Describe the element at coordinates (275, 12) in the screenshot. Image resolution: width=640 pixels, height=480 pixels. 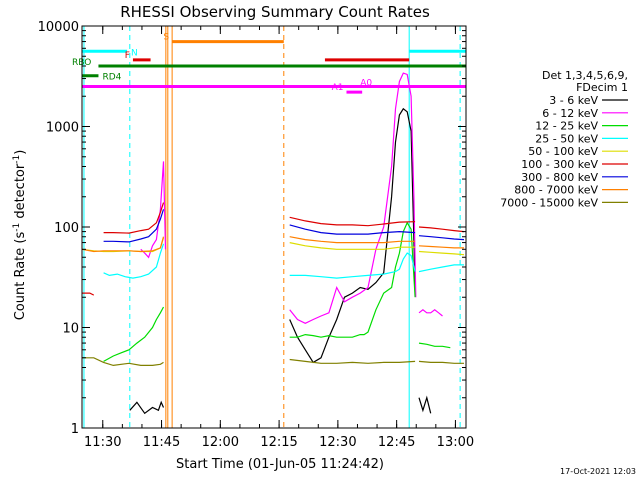
I see `chart-title: RHESSI Observing Summary Count Rates` at that location.